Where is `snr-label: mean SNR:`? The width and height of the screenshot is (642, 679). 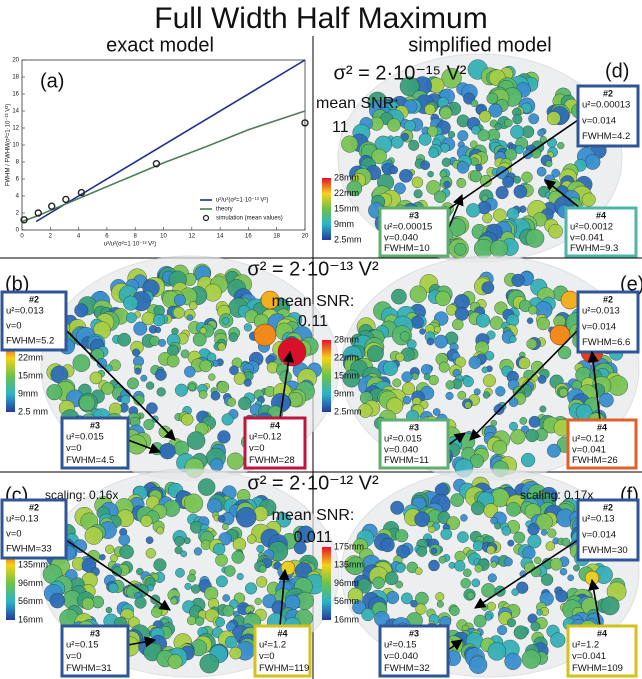 snr-label: mean SNR: is located at coordinates (357, 103).